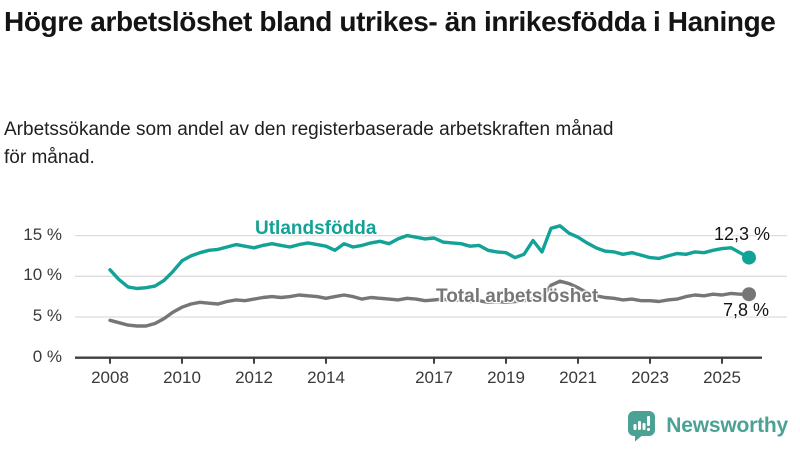  I want to click on bar-chart-speech-bubble-icon, so click(642, 426).